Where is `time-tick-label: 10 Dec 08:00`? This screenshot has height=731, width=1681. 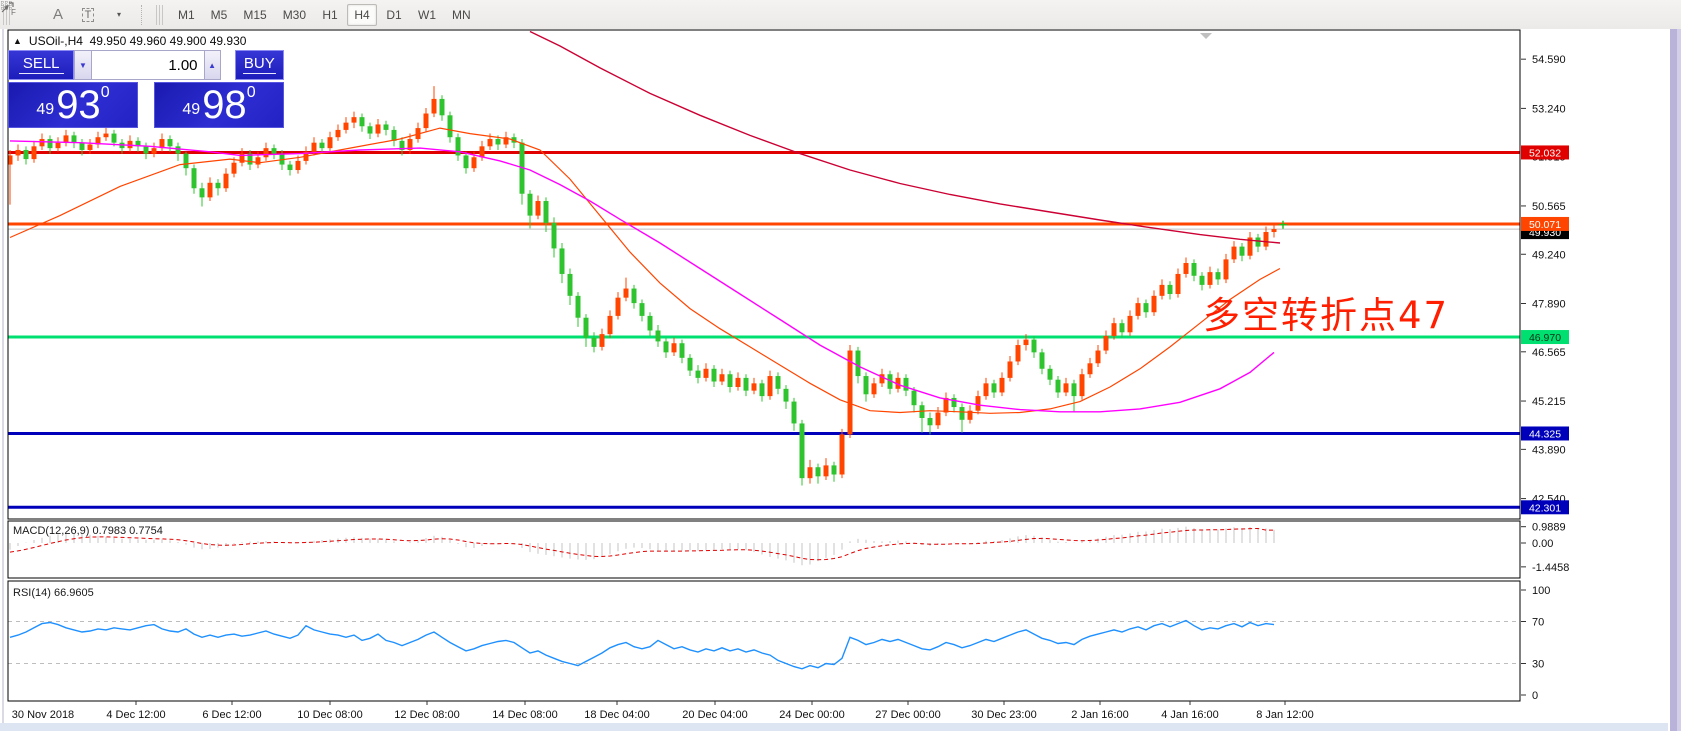 time-tick-label: 10 Dec 08:00 is located at coordinates (329, 715).